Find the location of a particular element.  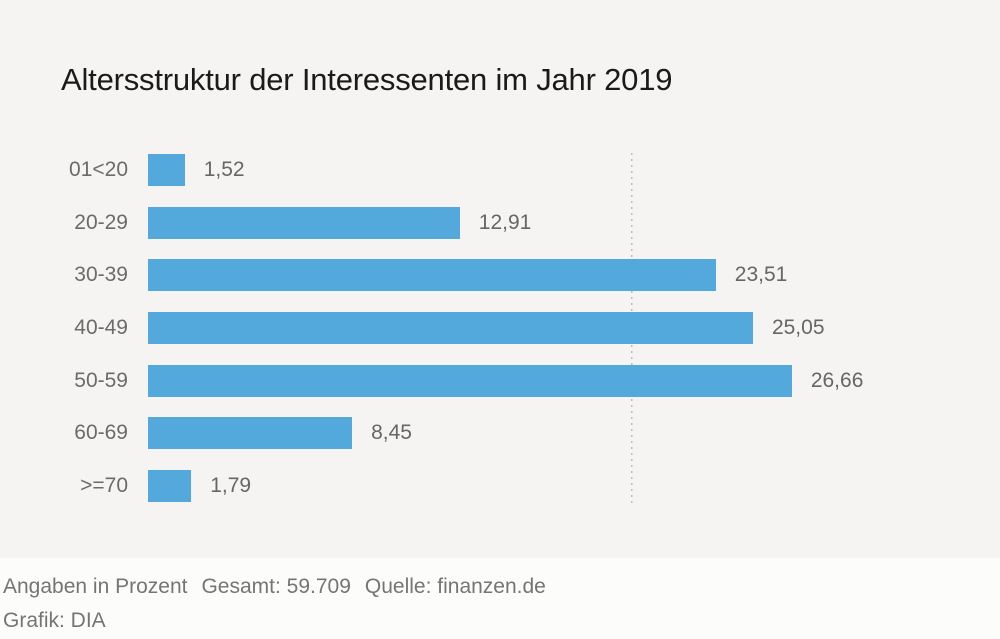

category-label: 30-39 is located at coordinates (101, 275).